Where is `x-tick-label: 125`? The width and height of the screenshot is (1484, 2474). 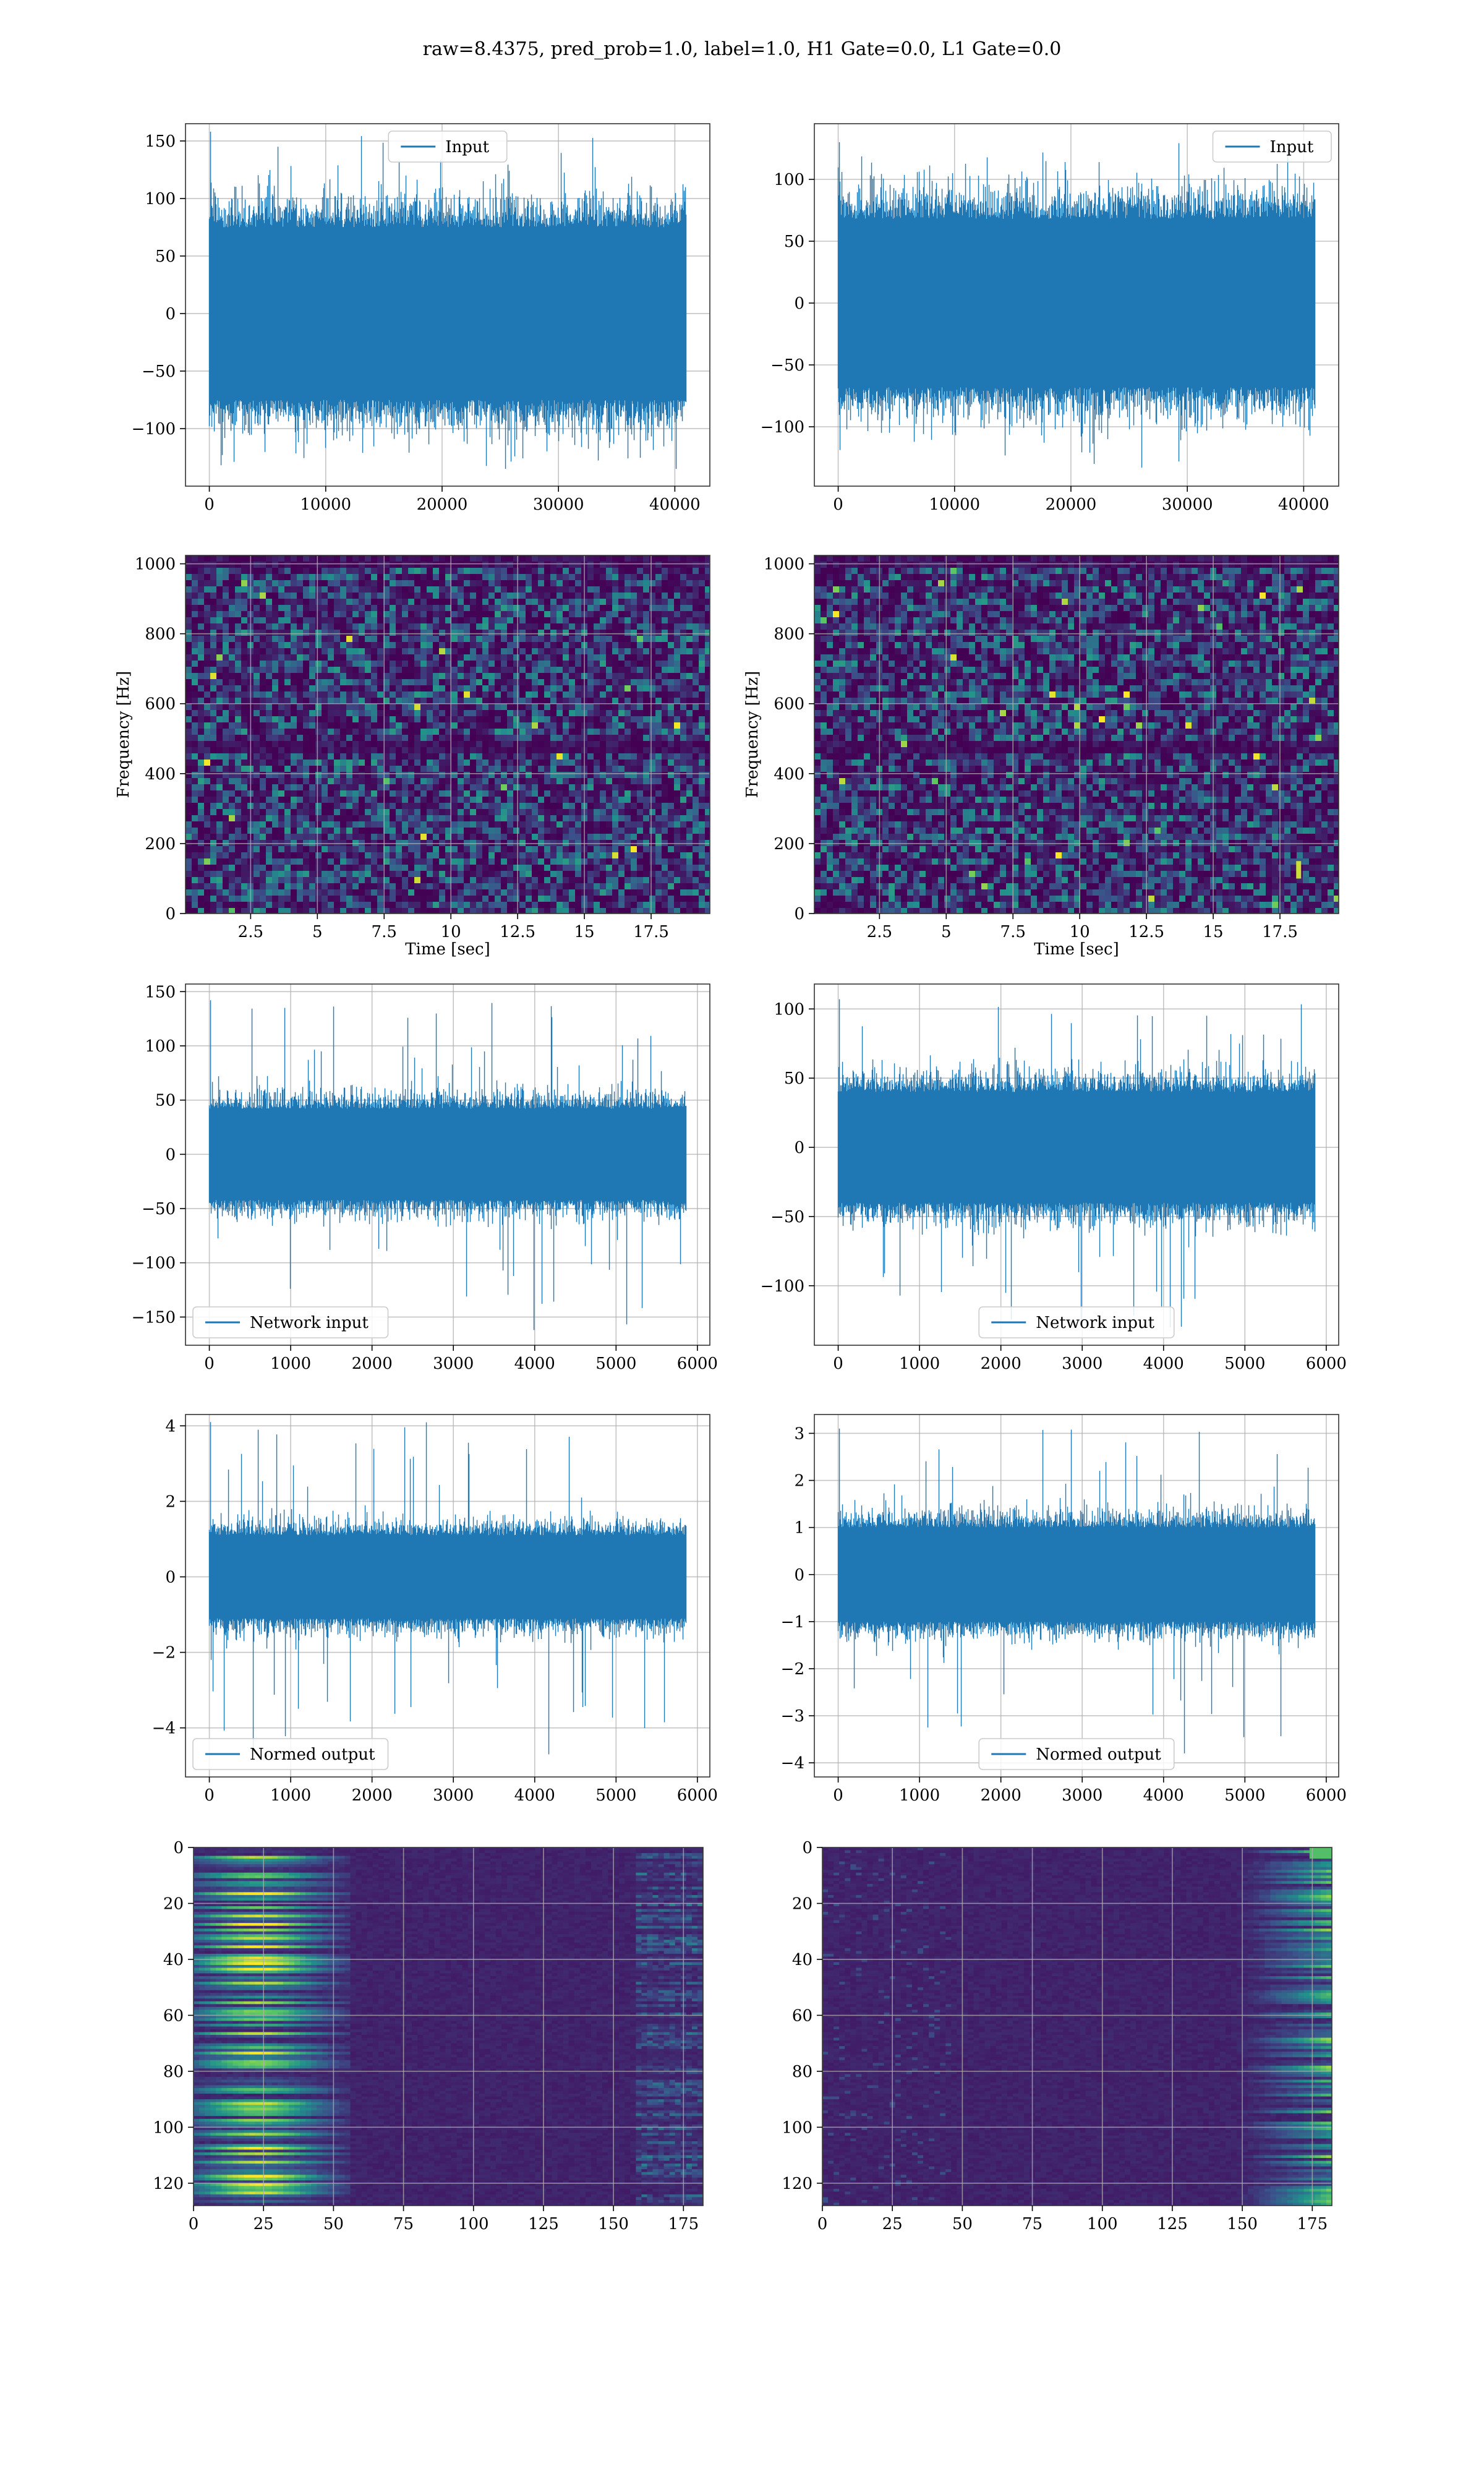 x-tick-label: 125 is located at coordinates (543, 2224).